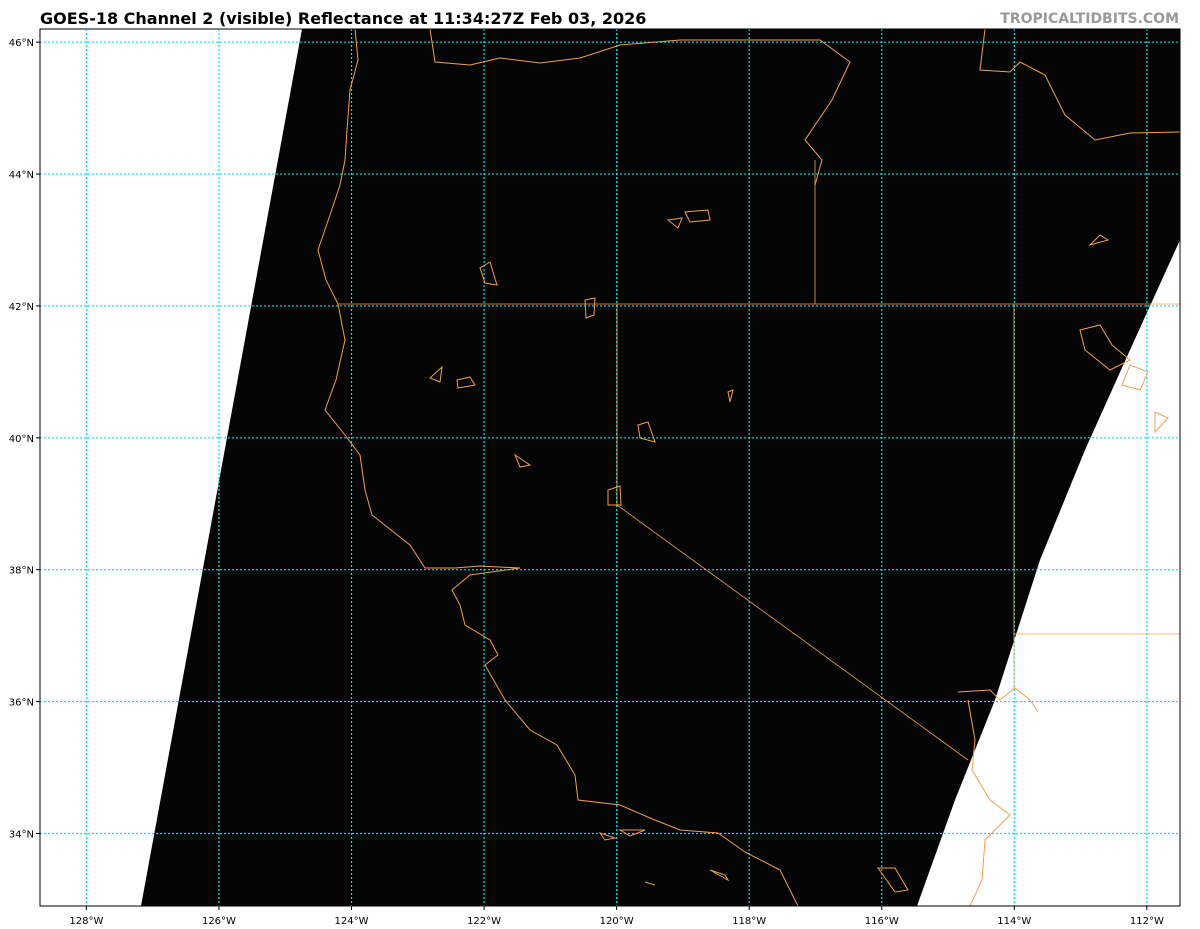 Image resolution: width=1200 pixels, height=929 pixels. What do you see at coordinates (21, 703) in the screenshot?
I see `lat-tick-label: 36°N` at bounding box center [21, 703].